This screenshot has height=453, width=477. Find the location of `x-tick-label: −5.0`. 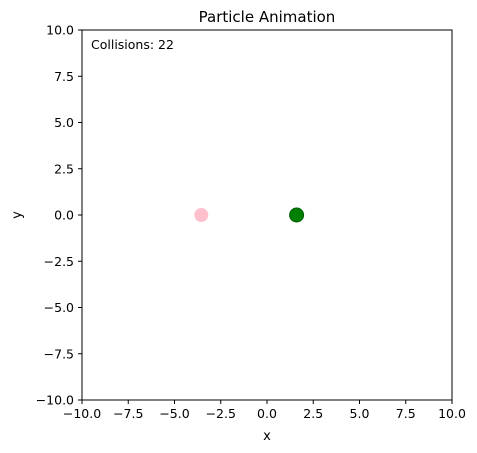

x-tick-label: −5.0 is located at coordinates (174, 413).